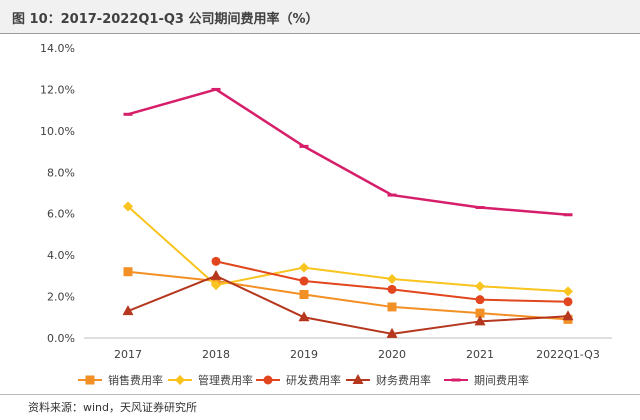 The height and width of the screenshot is (420, 640). I want to click on legend-label: 财务费用率, so click(403, 380).